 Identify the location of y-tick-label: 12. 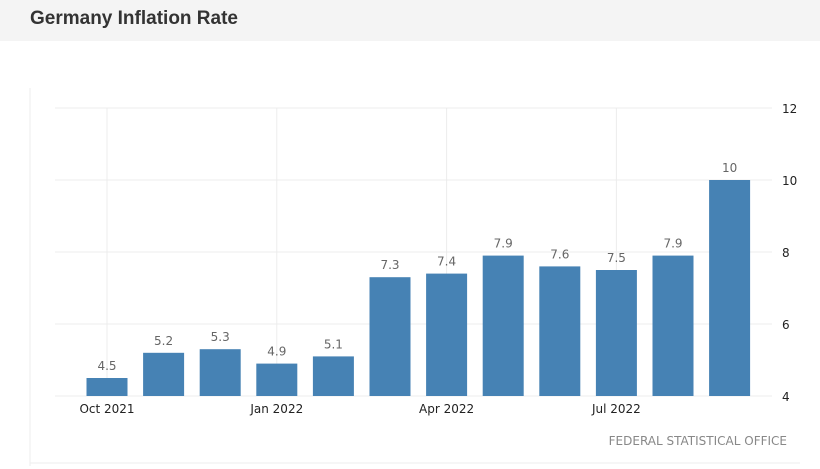
(789, 109).